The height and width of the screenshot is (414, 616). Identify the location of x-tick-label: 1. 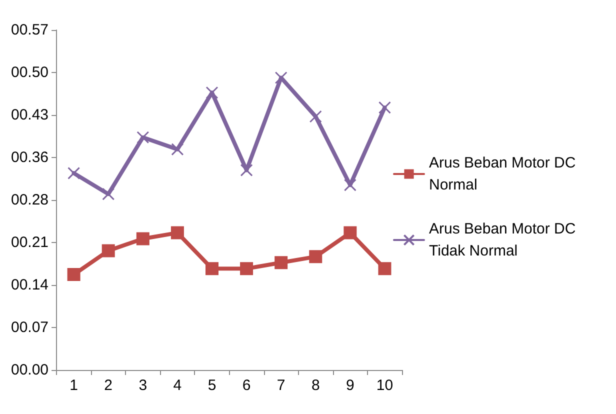
(74, 385).